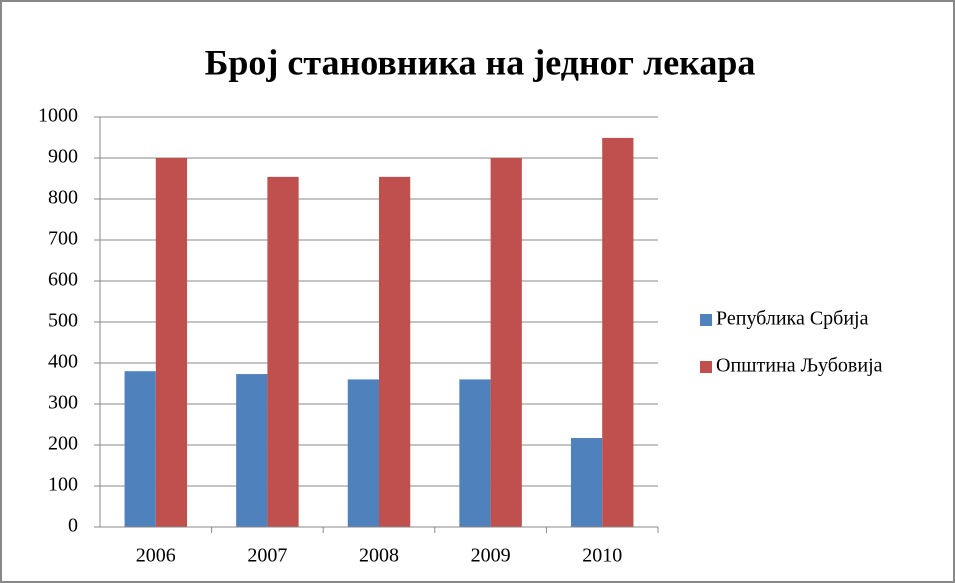 The width and height of the screenshot is (955, 583). Describe the element at coordinates (63, 444) in the screenshot. I see `y-tick-label: 200` at that location.